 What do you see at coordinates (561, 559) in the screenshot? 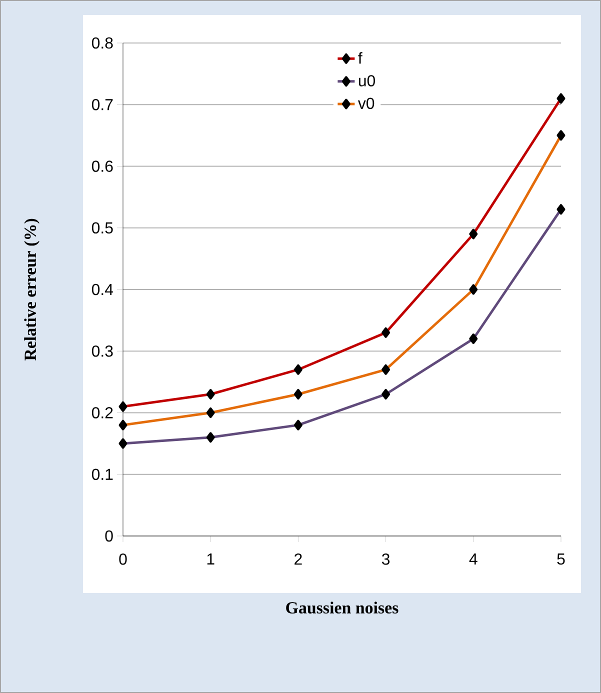
I see `x-tick-label: 5` at bounding box center [561, 559].